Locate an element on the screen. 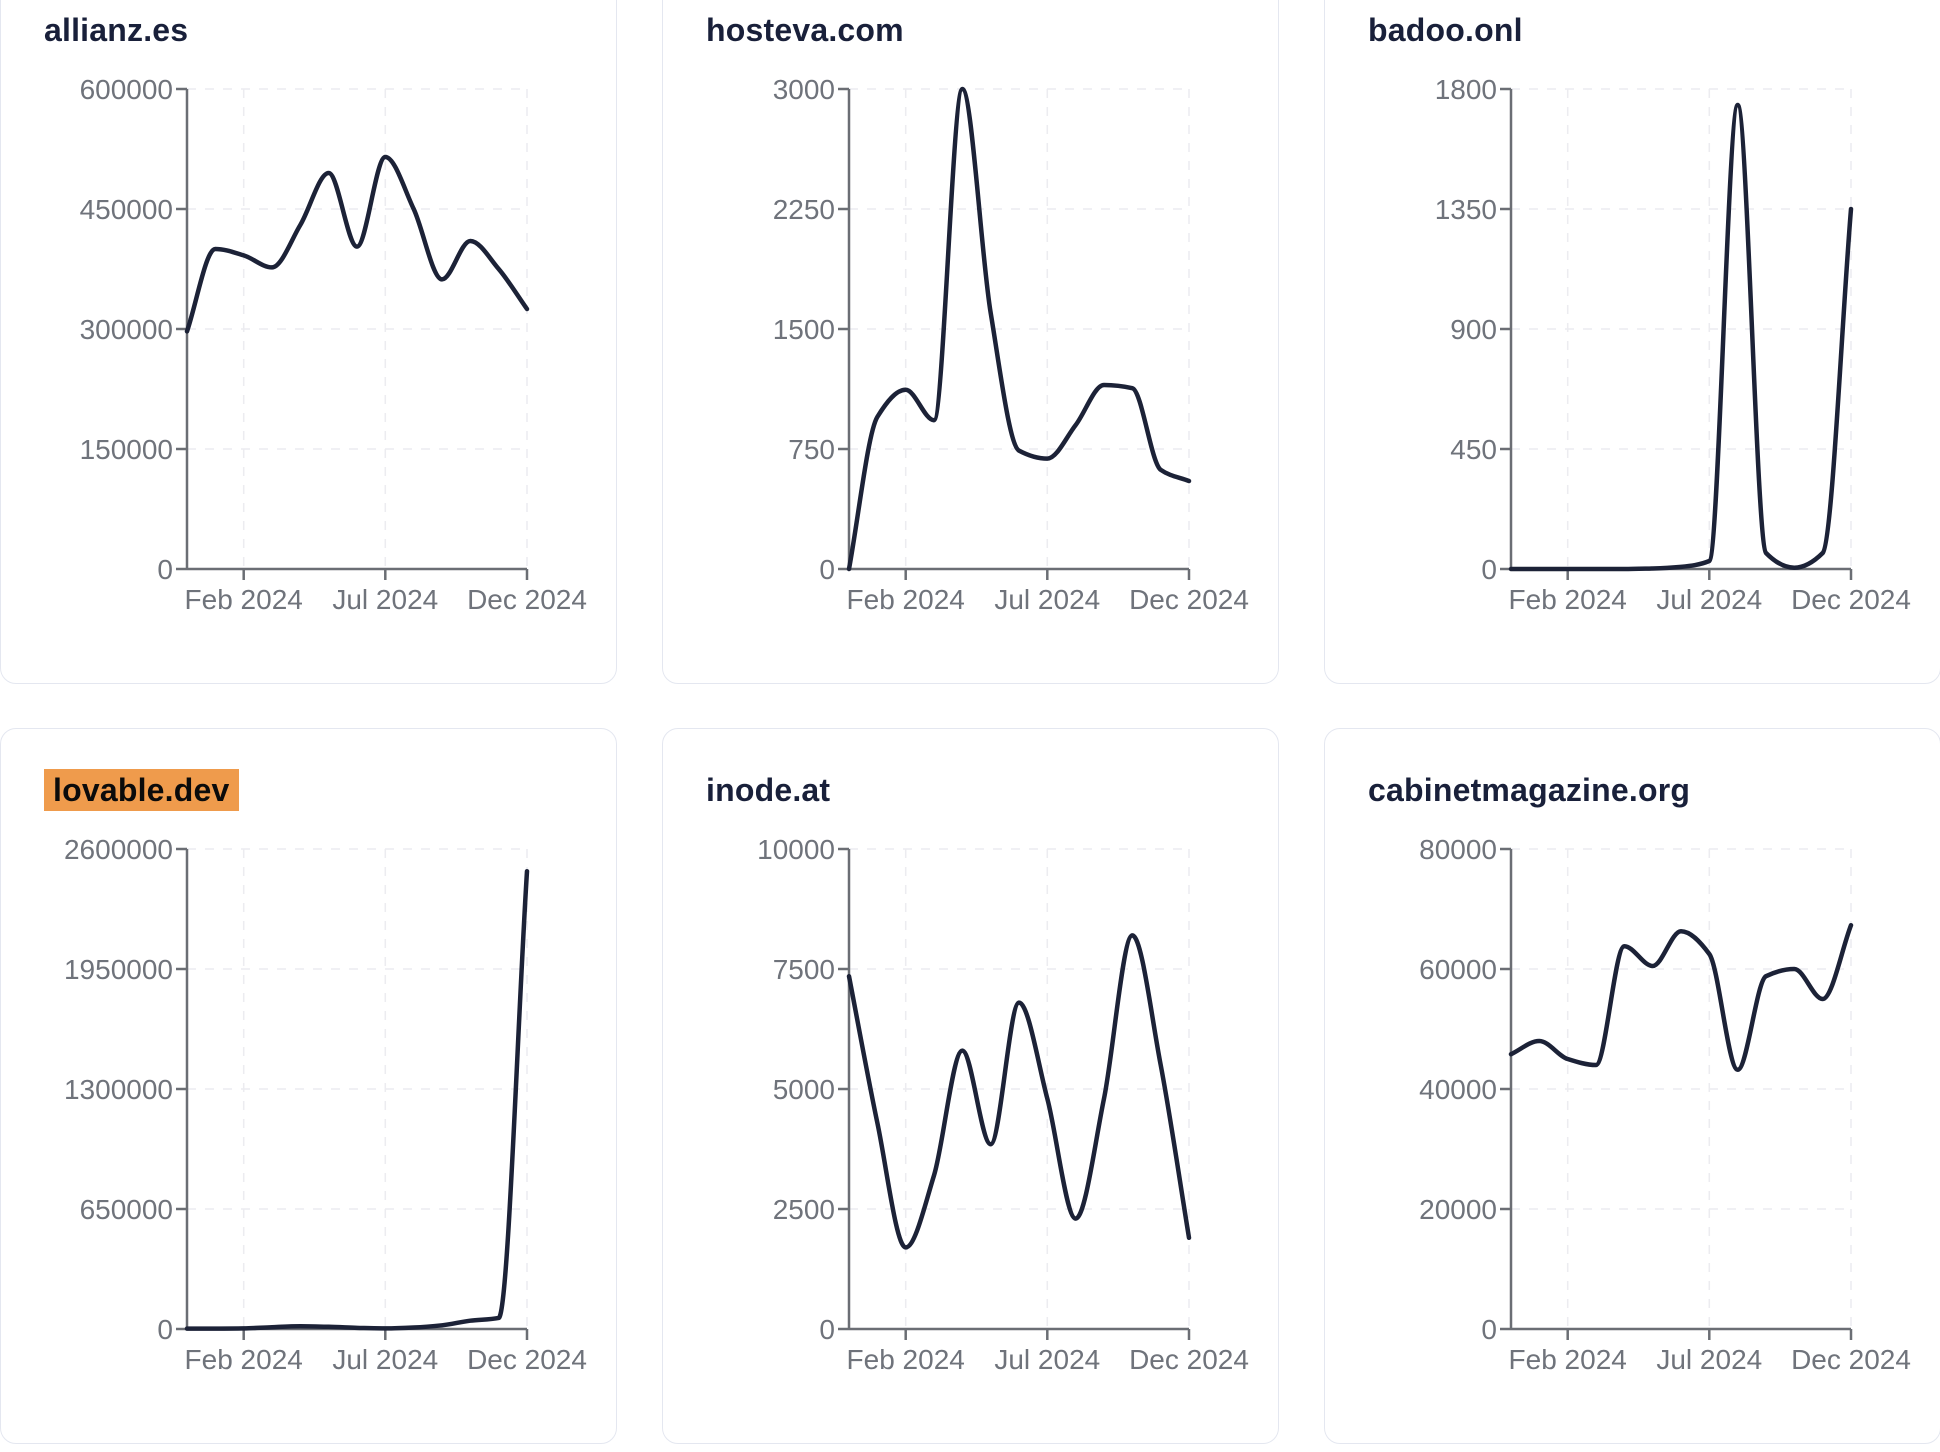  y-tick-label: 5000 is located at coordinates (804, 1089).